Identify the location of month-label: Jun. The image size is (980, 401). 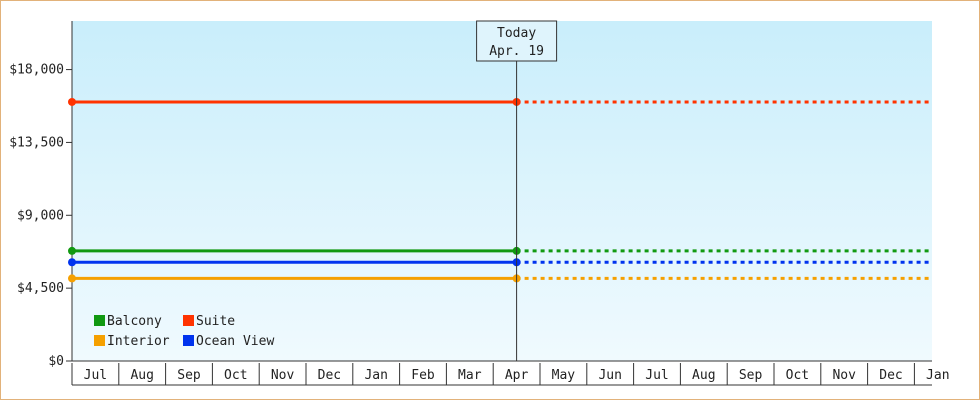
(609, 375).